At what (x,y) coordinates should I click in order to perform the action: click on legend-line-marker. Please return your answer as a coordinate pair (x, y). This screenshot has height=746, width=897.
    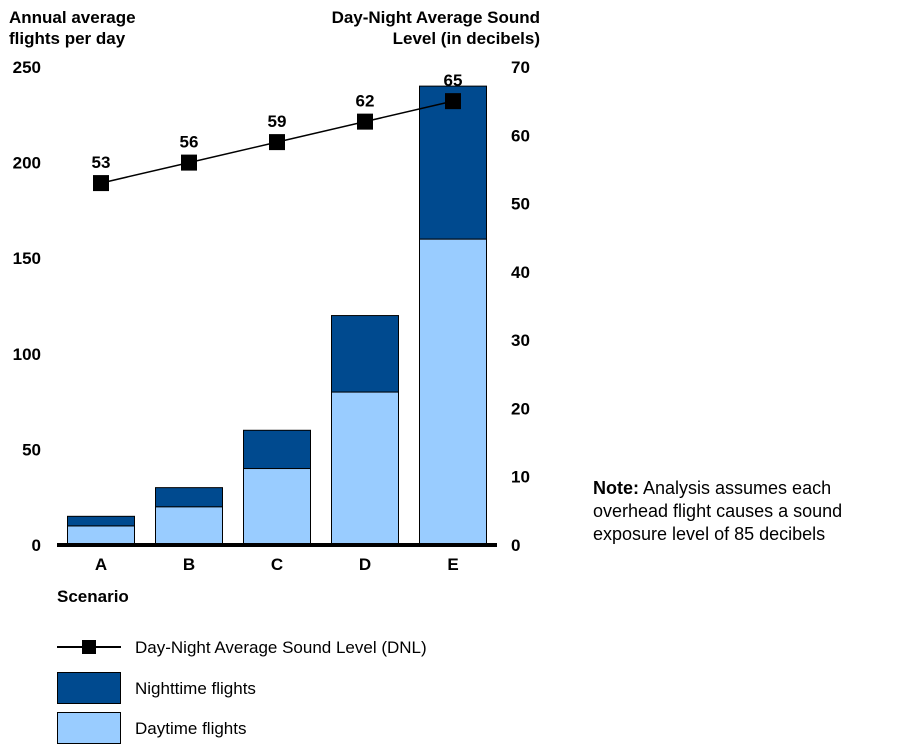
    Looking at the image, I should click on (89, 647).